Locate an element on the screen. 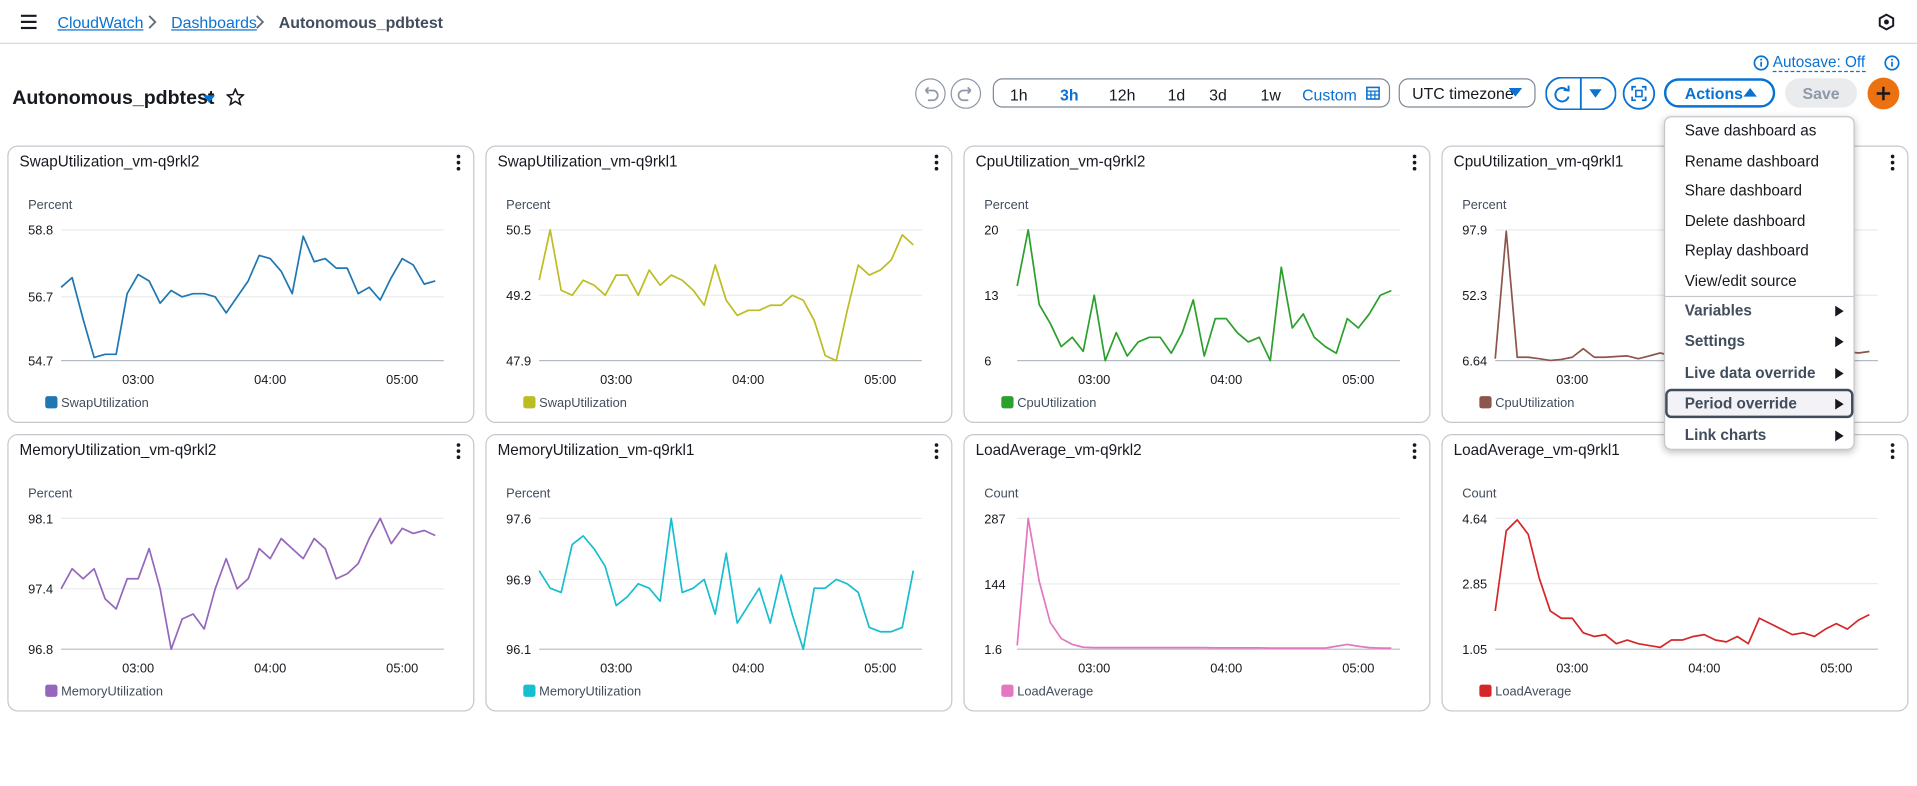 This screenshot has width=1917, height=786. y-tick-label: 6.64 is located at coordinates (1474, 361).